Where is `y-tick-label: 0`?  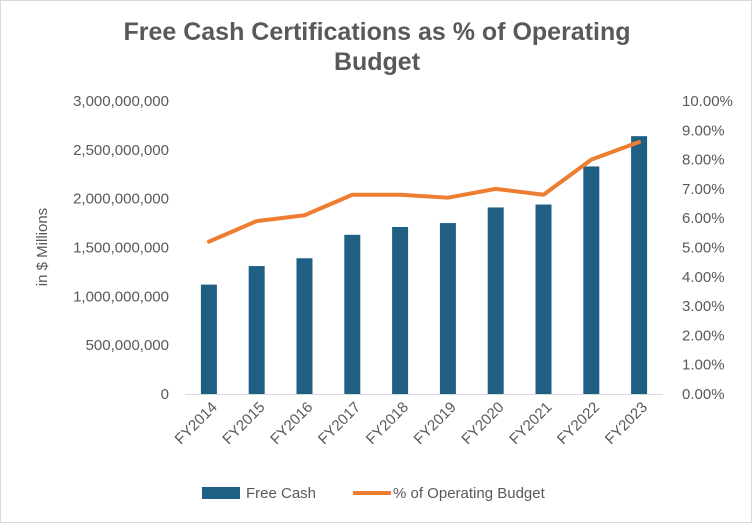
y-tick-label: 0 is located at coordinates (165, 394).